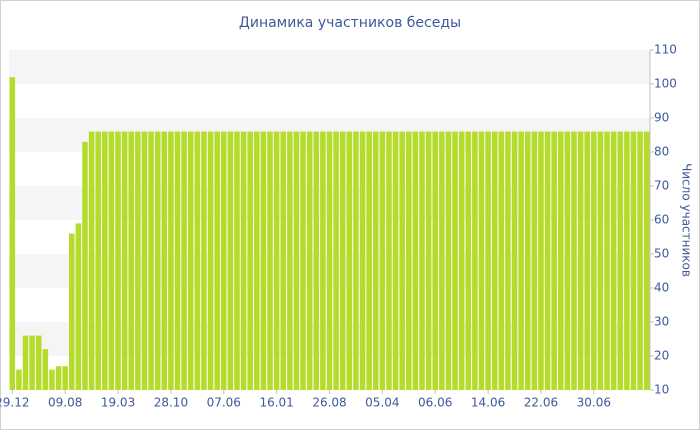 The image size is (700, 430). What do you see at coordinates (661, 254) in the screenshot?
I see `y-tick-label: 50` at bounding box center [661, 254].